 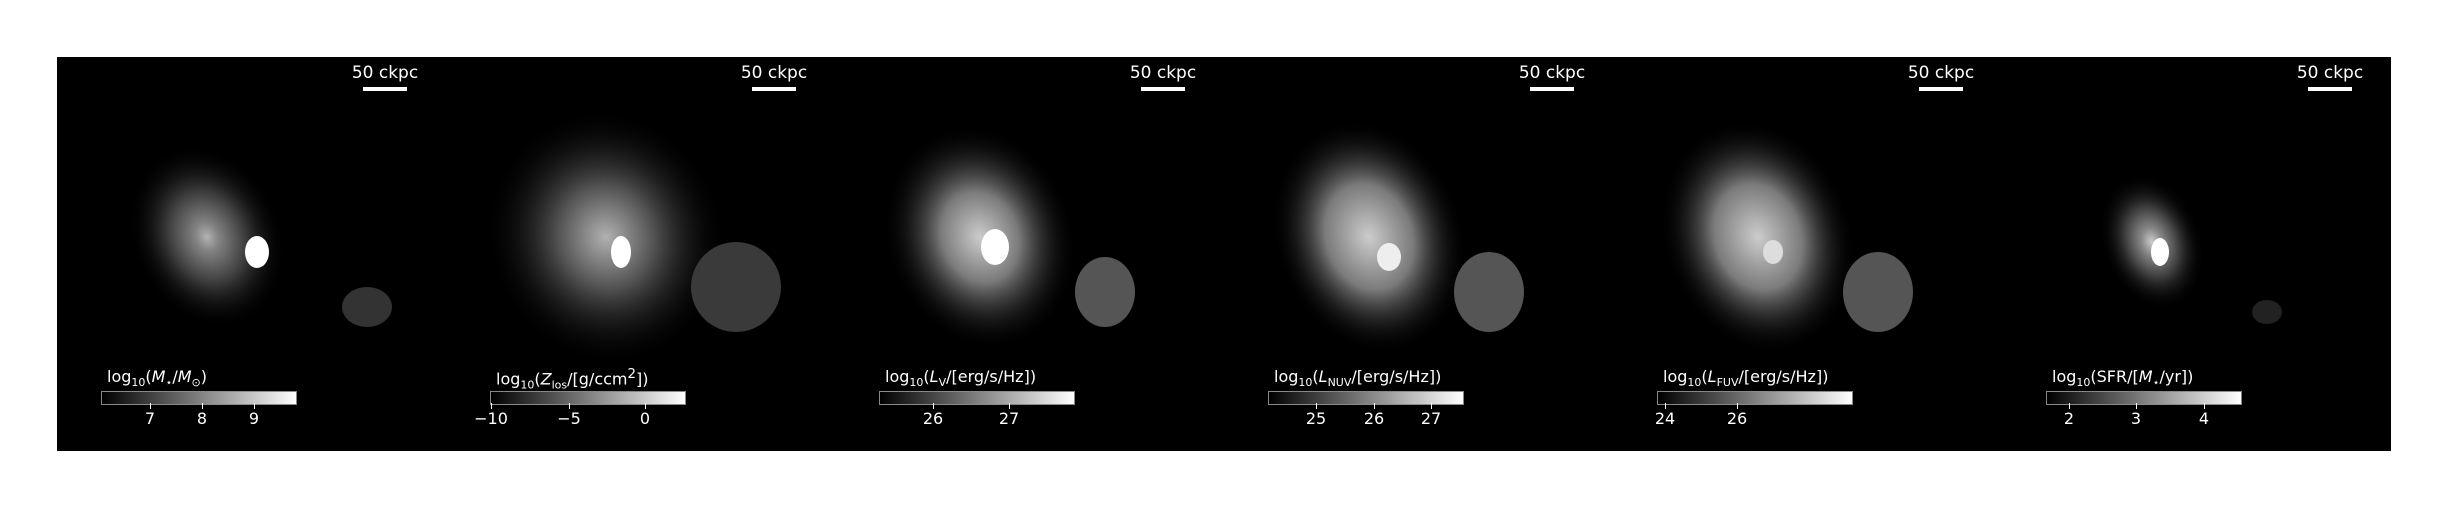 I want to click on panel-fuv-luminosity: 50 ckpc log10(LFUV/[erg/s/Hz]) 24 26, so click(x=1807, y=254).